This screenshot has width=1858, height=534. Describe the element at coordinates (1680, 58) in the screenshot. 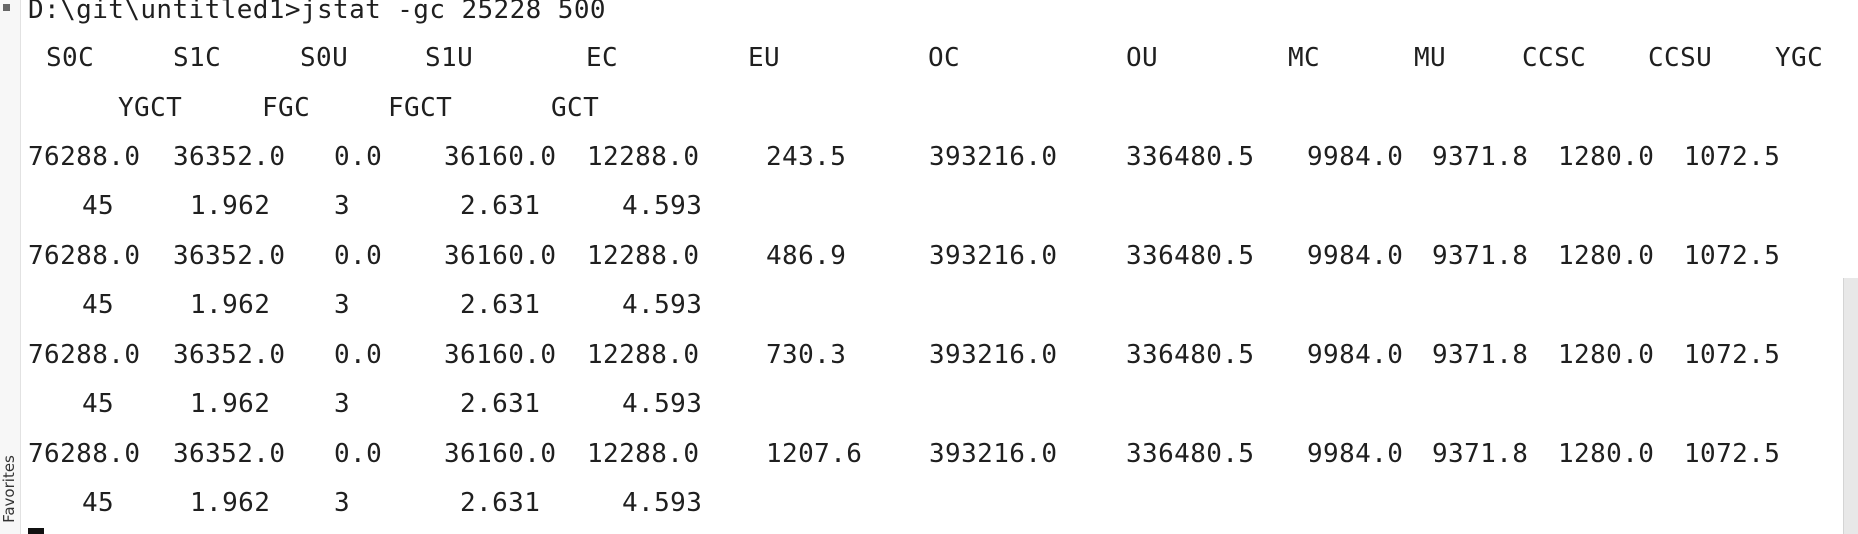

I see `header-cell-ccsu: CCSU` at that location.